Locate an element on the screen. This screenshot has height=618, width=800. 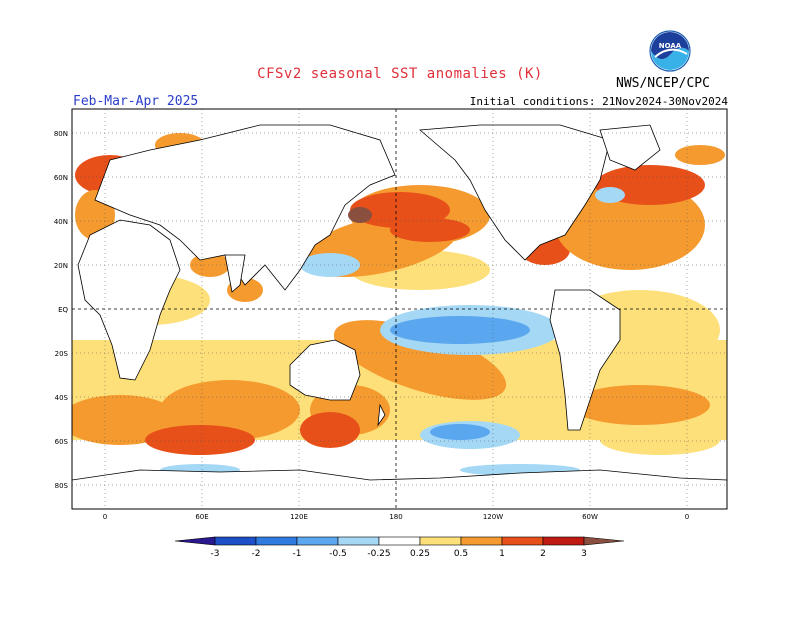
lon-label: 60W is located at coordinates (590, 517).